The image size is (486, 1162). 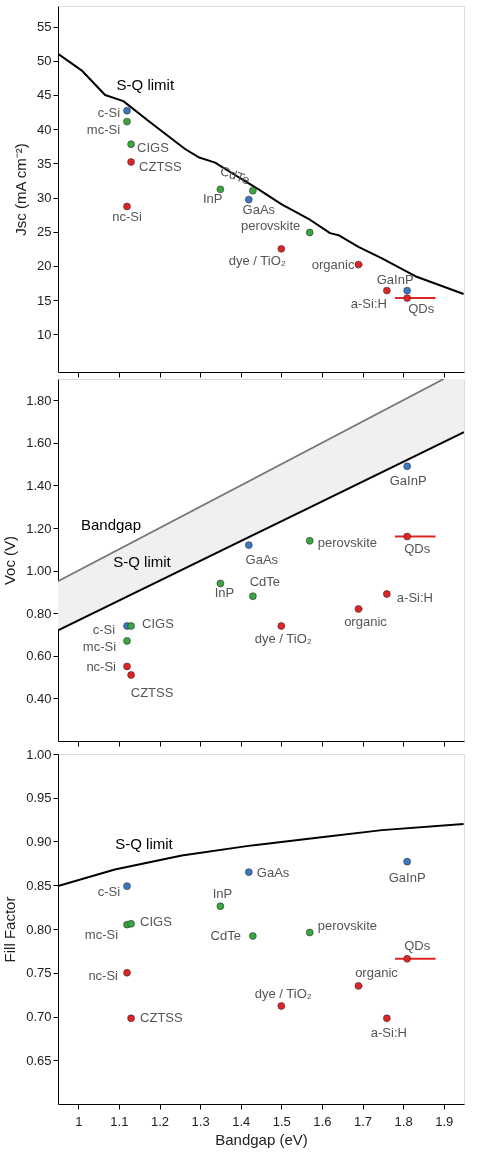 I want to click on y-tick-label: 10, so click(x=44, y=334).